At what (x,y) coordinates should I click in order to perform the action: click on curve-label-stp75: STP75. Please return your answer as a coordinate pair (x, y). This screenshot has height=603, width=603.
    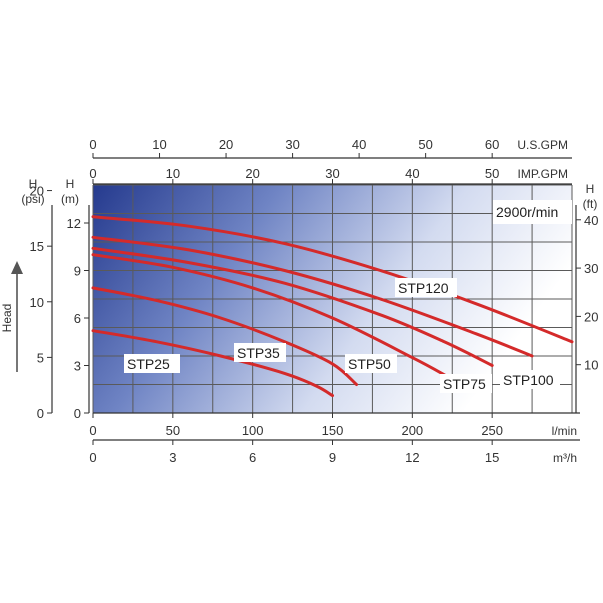
    Looking at the image, I should click on (464, 384).